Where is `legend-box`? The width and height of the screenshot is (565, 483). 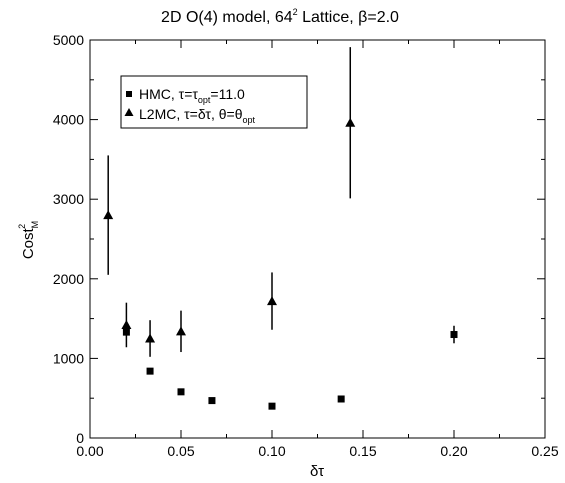
legend-box is located at coordinates (214, 102).